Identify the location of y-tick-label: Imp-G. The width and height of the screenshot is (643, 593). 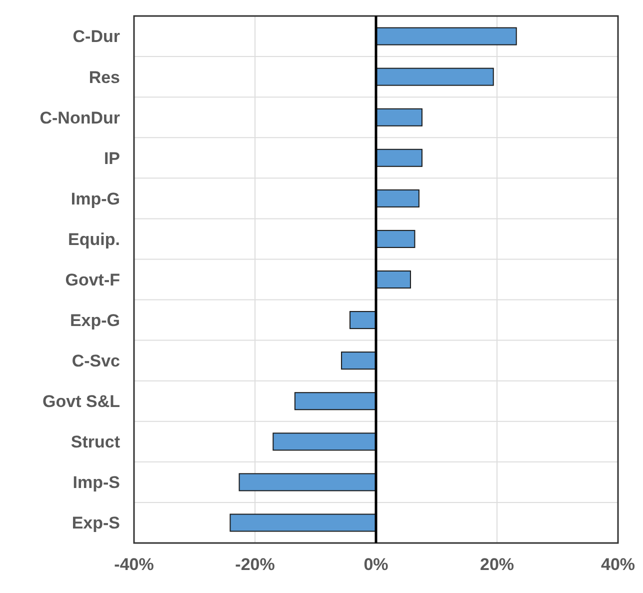
(95, 198).